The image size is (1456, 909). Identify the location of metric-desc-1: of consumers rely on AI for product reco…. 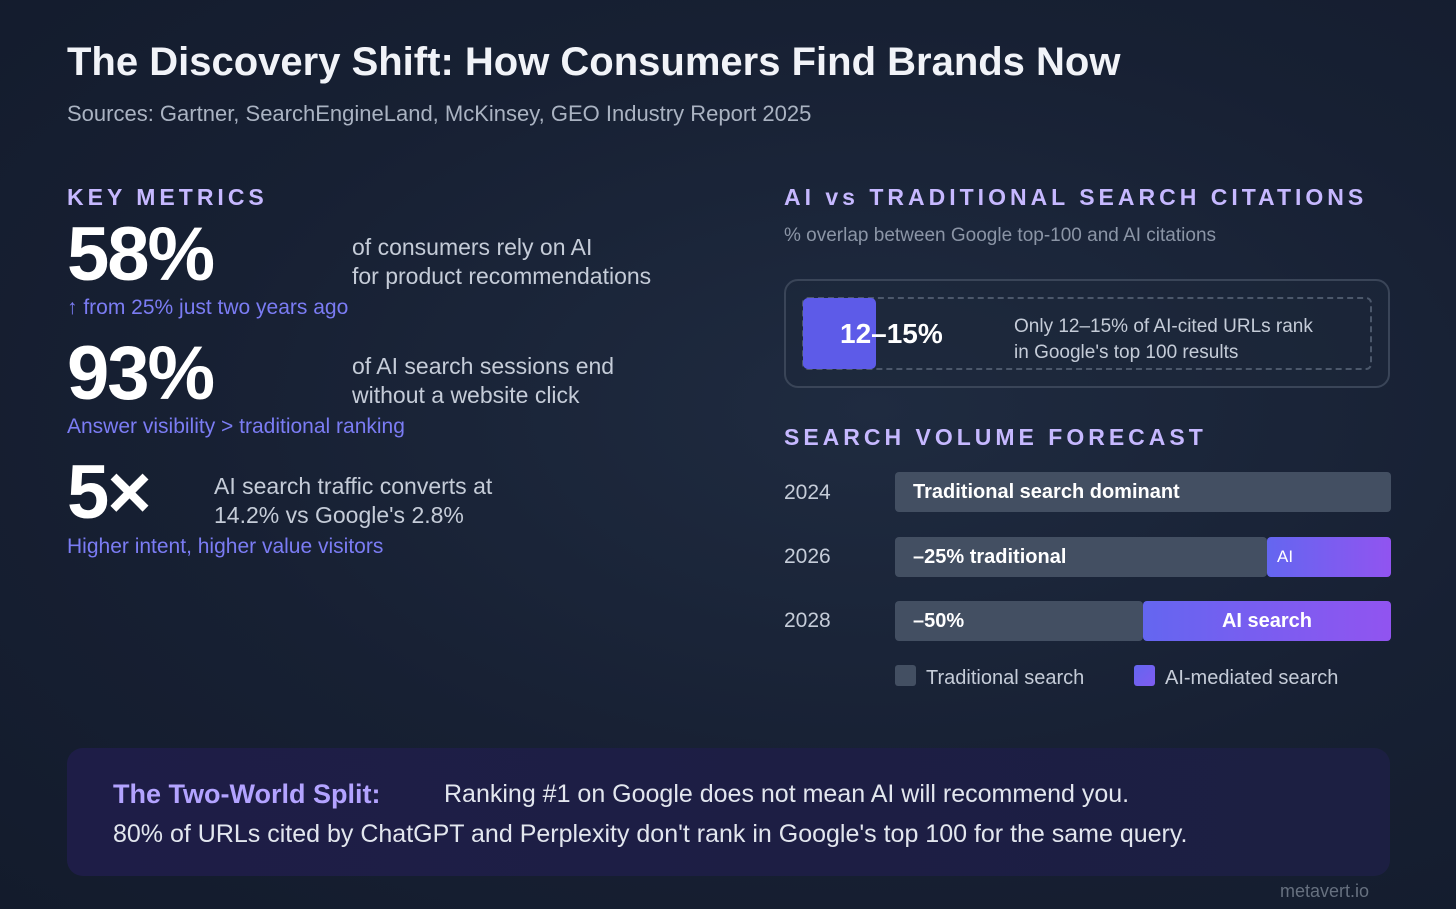
(502, 261).